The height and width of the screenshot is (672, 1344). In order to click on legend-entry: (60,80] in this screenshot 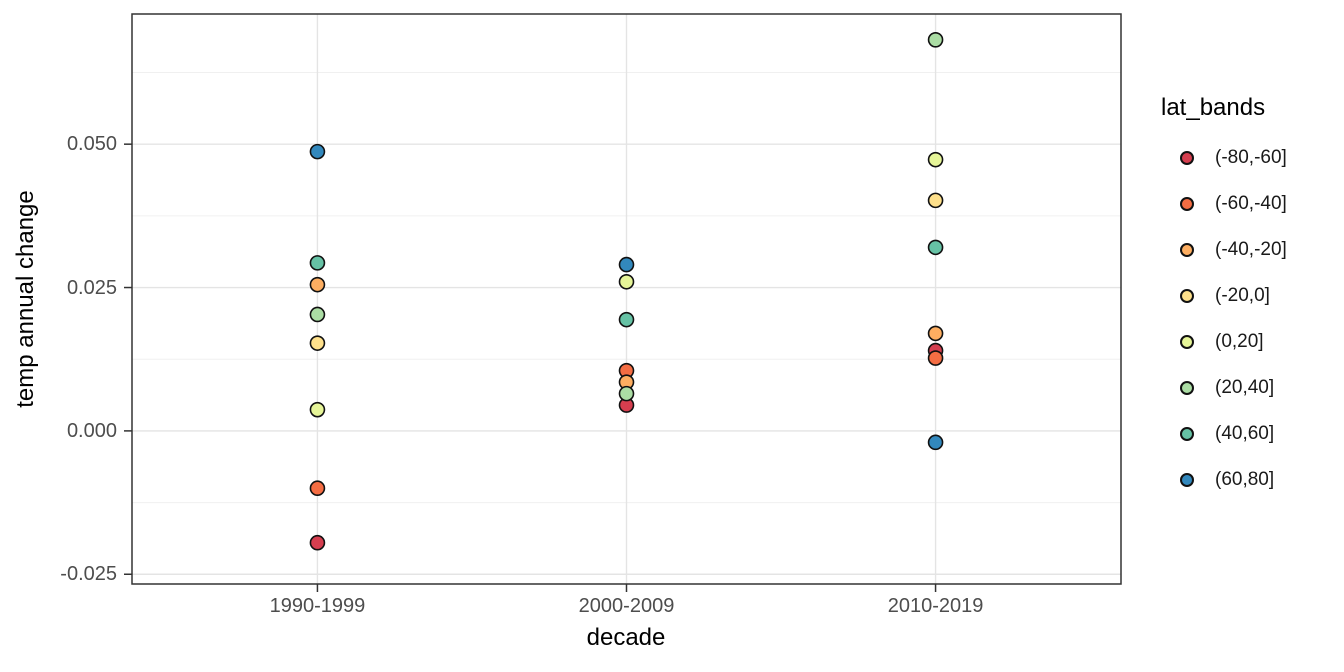, I will do `click(1251, 480)`.